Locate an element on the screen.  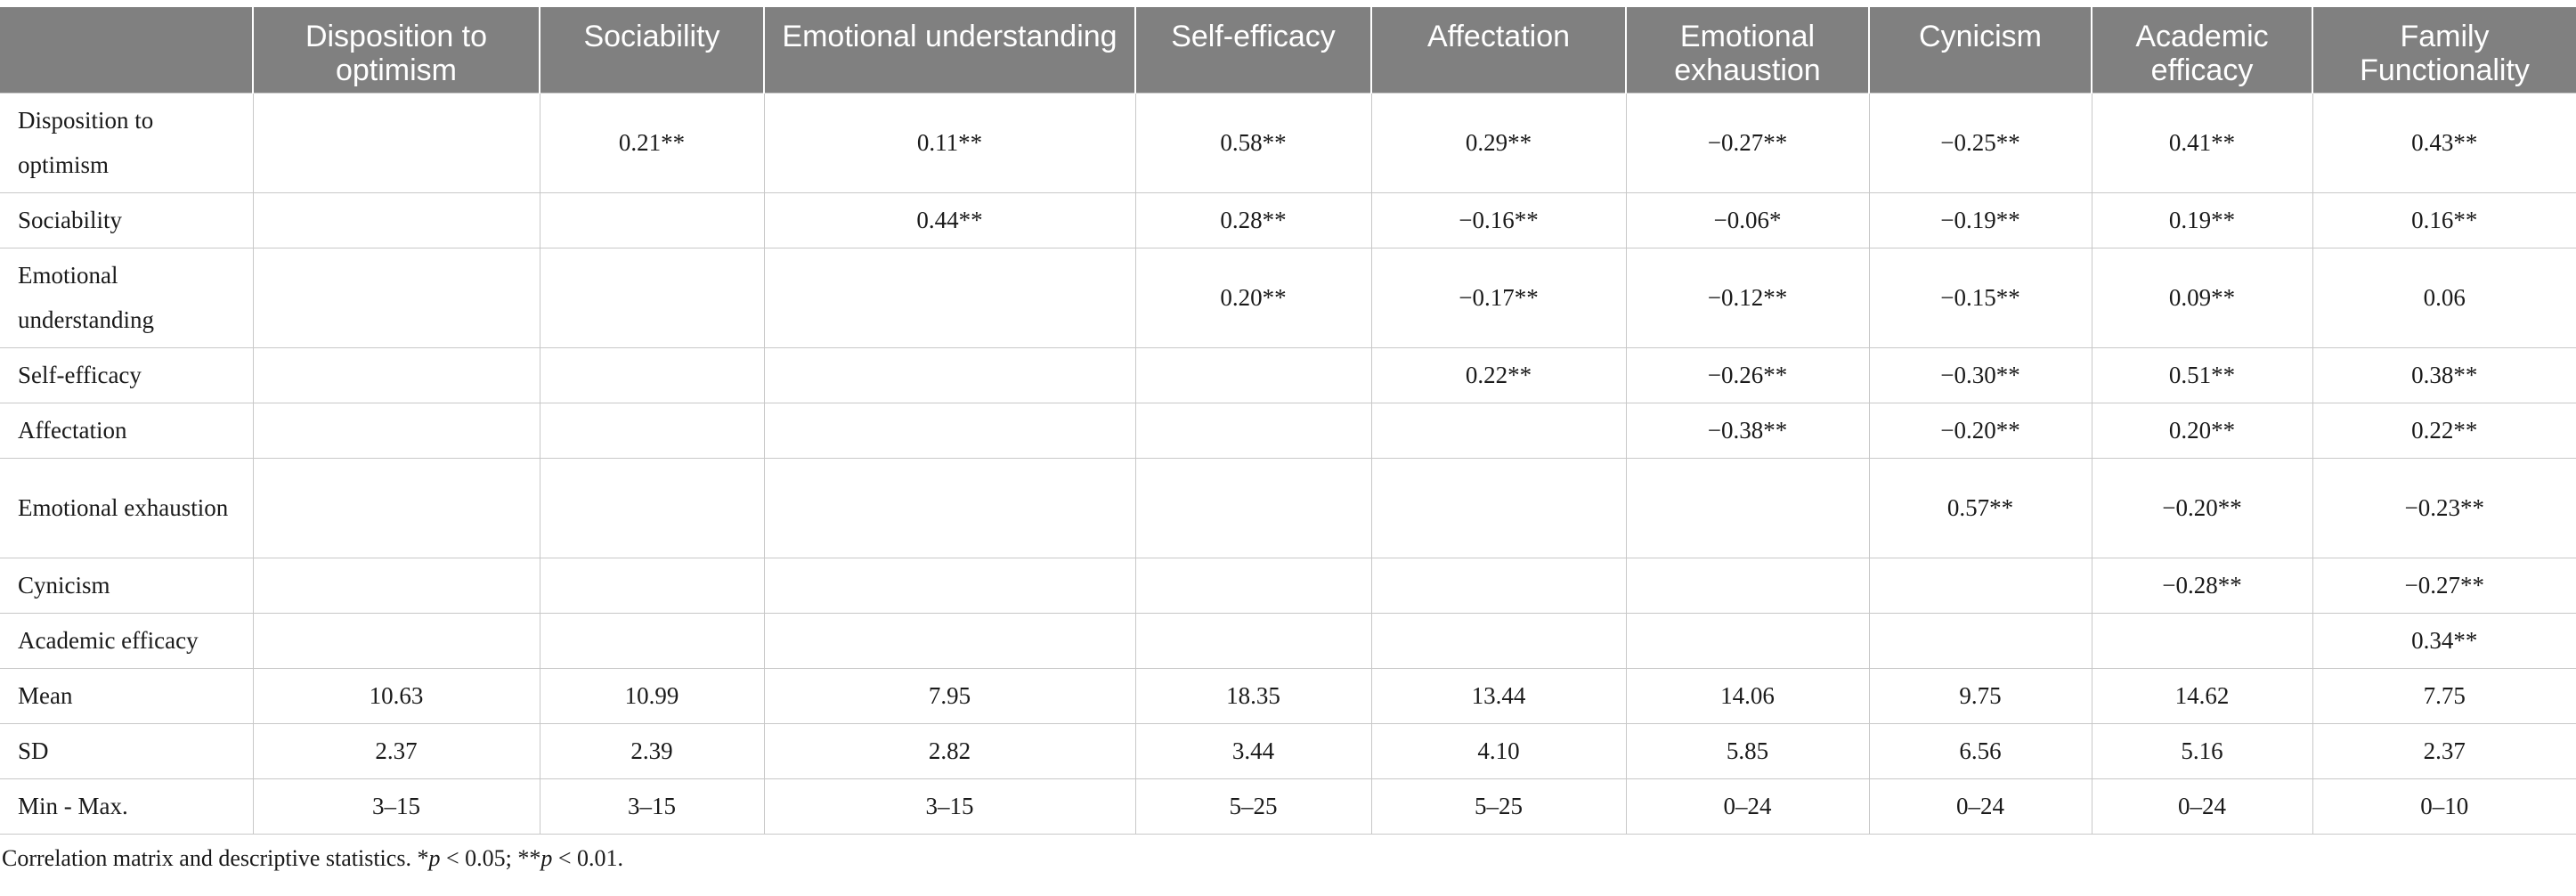
table-cell: 0.29** is located at coordinates (1498, 142).